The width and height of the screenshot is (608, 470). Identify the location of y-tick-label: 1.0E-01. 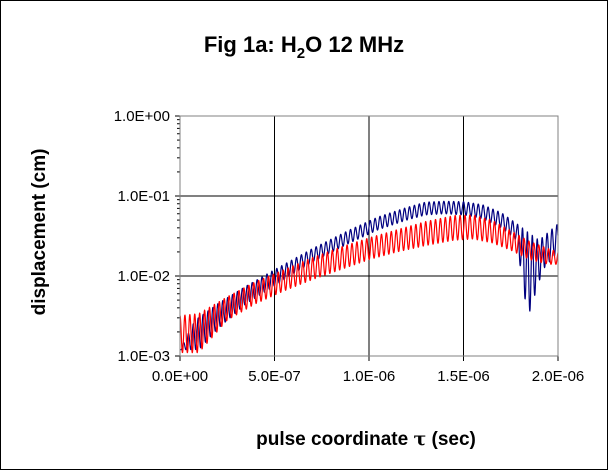
(143, 196).